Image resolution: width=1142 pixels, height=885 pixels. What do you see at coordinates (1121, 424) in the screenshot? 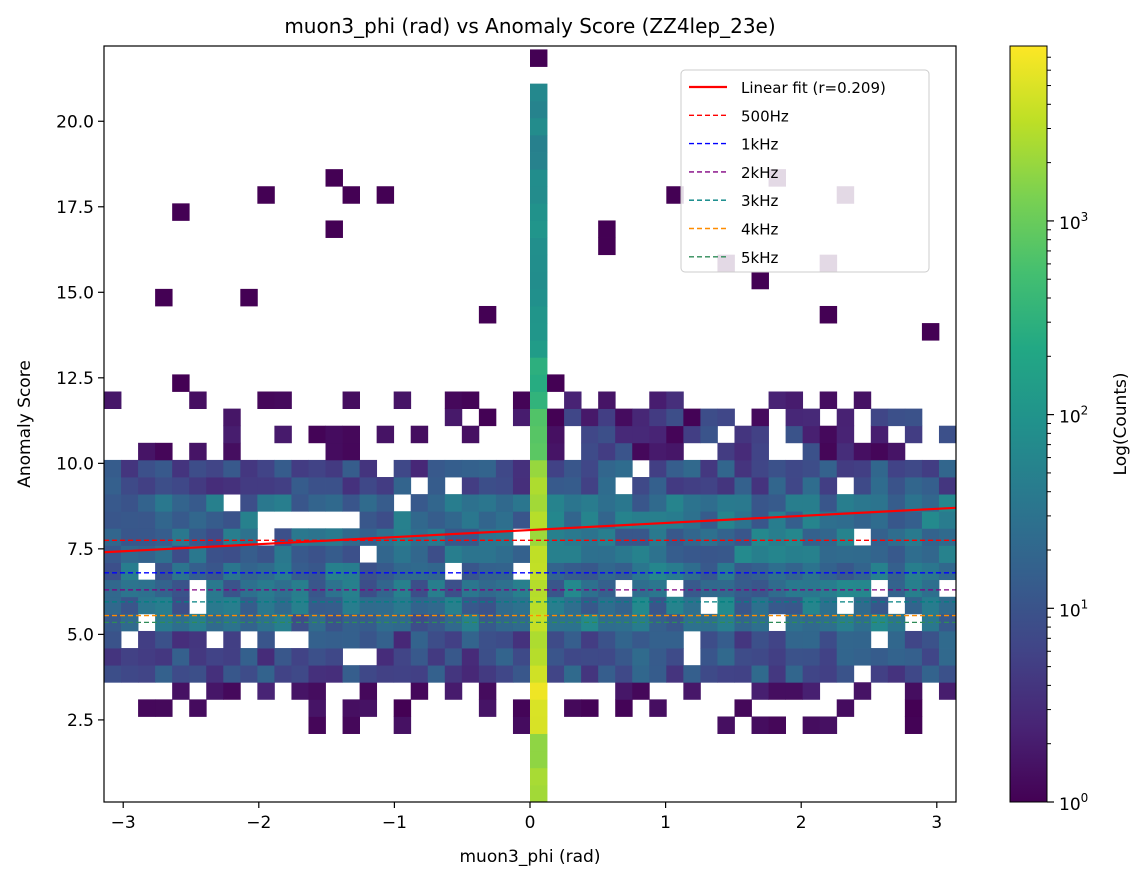
I see `colorbar-label: Log(Counts)` at bounding box center [1121, 424].